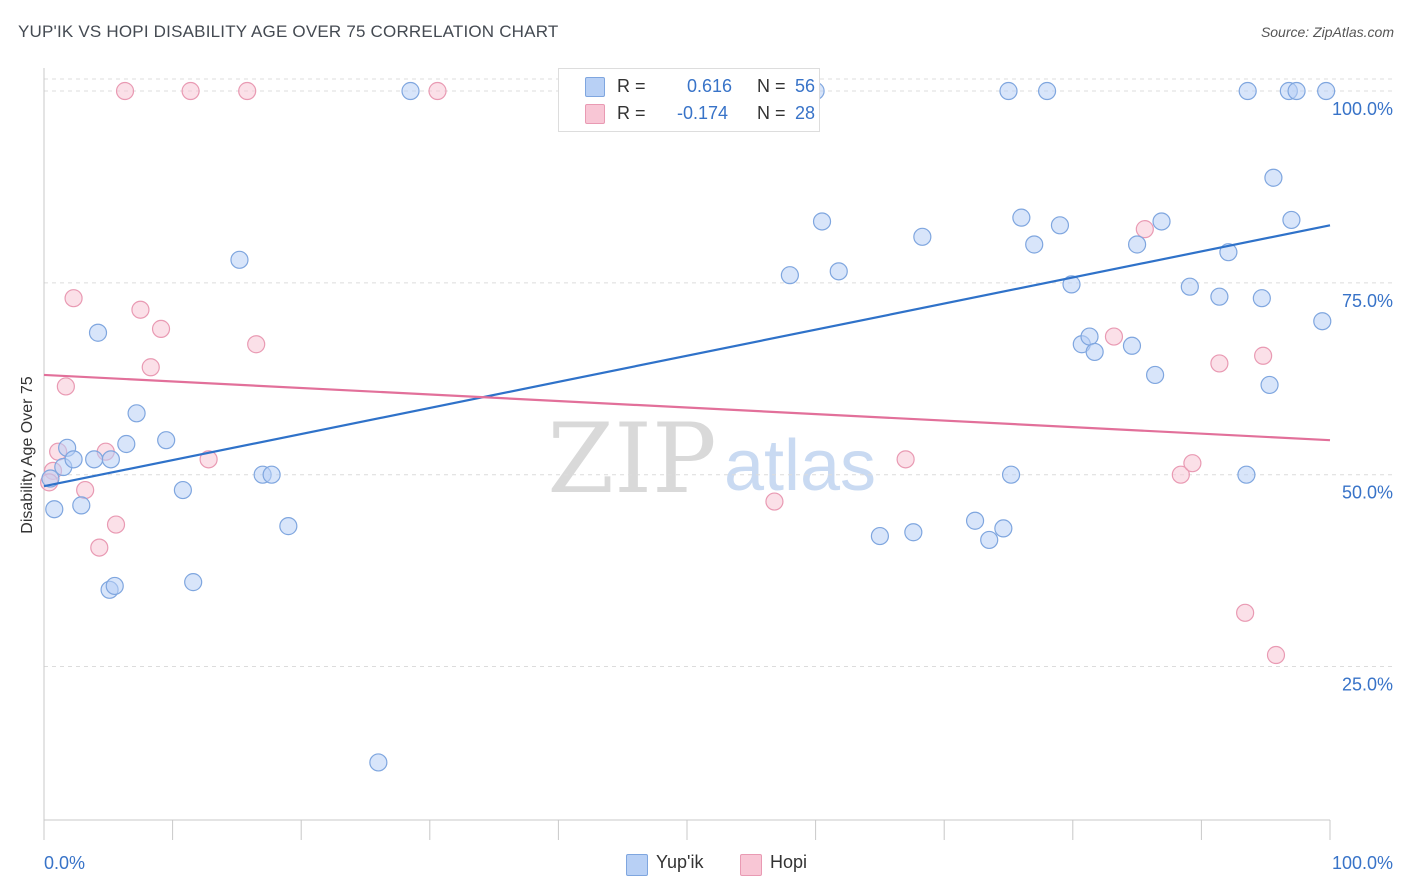 Image resolution: width=1406 pixels, height=892 pixels. I want to click on x-tick-label: 0.0%, so click(64, 863).